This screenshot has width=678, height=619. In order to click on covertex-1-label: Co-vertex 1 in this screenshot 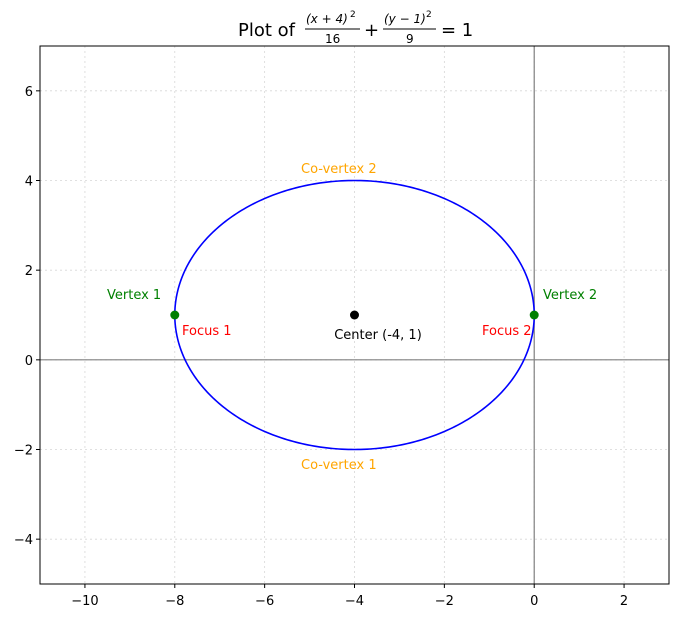, I will do `click(339, 465)`.